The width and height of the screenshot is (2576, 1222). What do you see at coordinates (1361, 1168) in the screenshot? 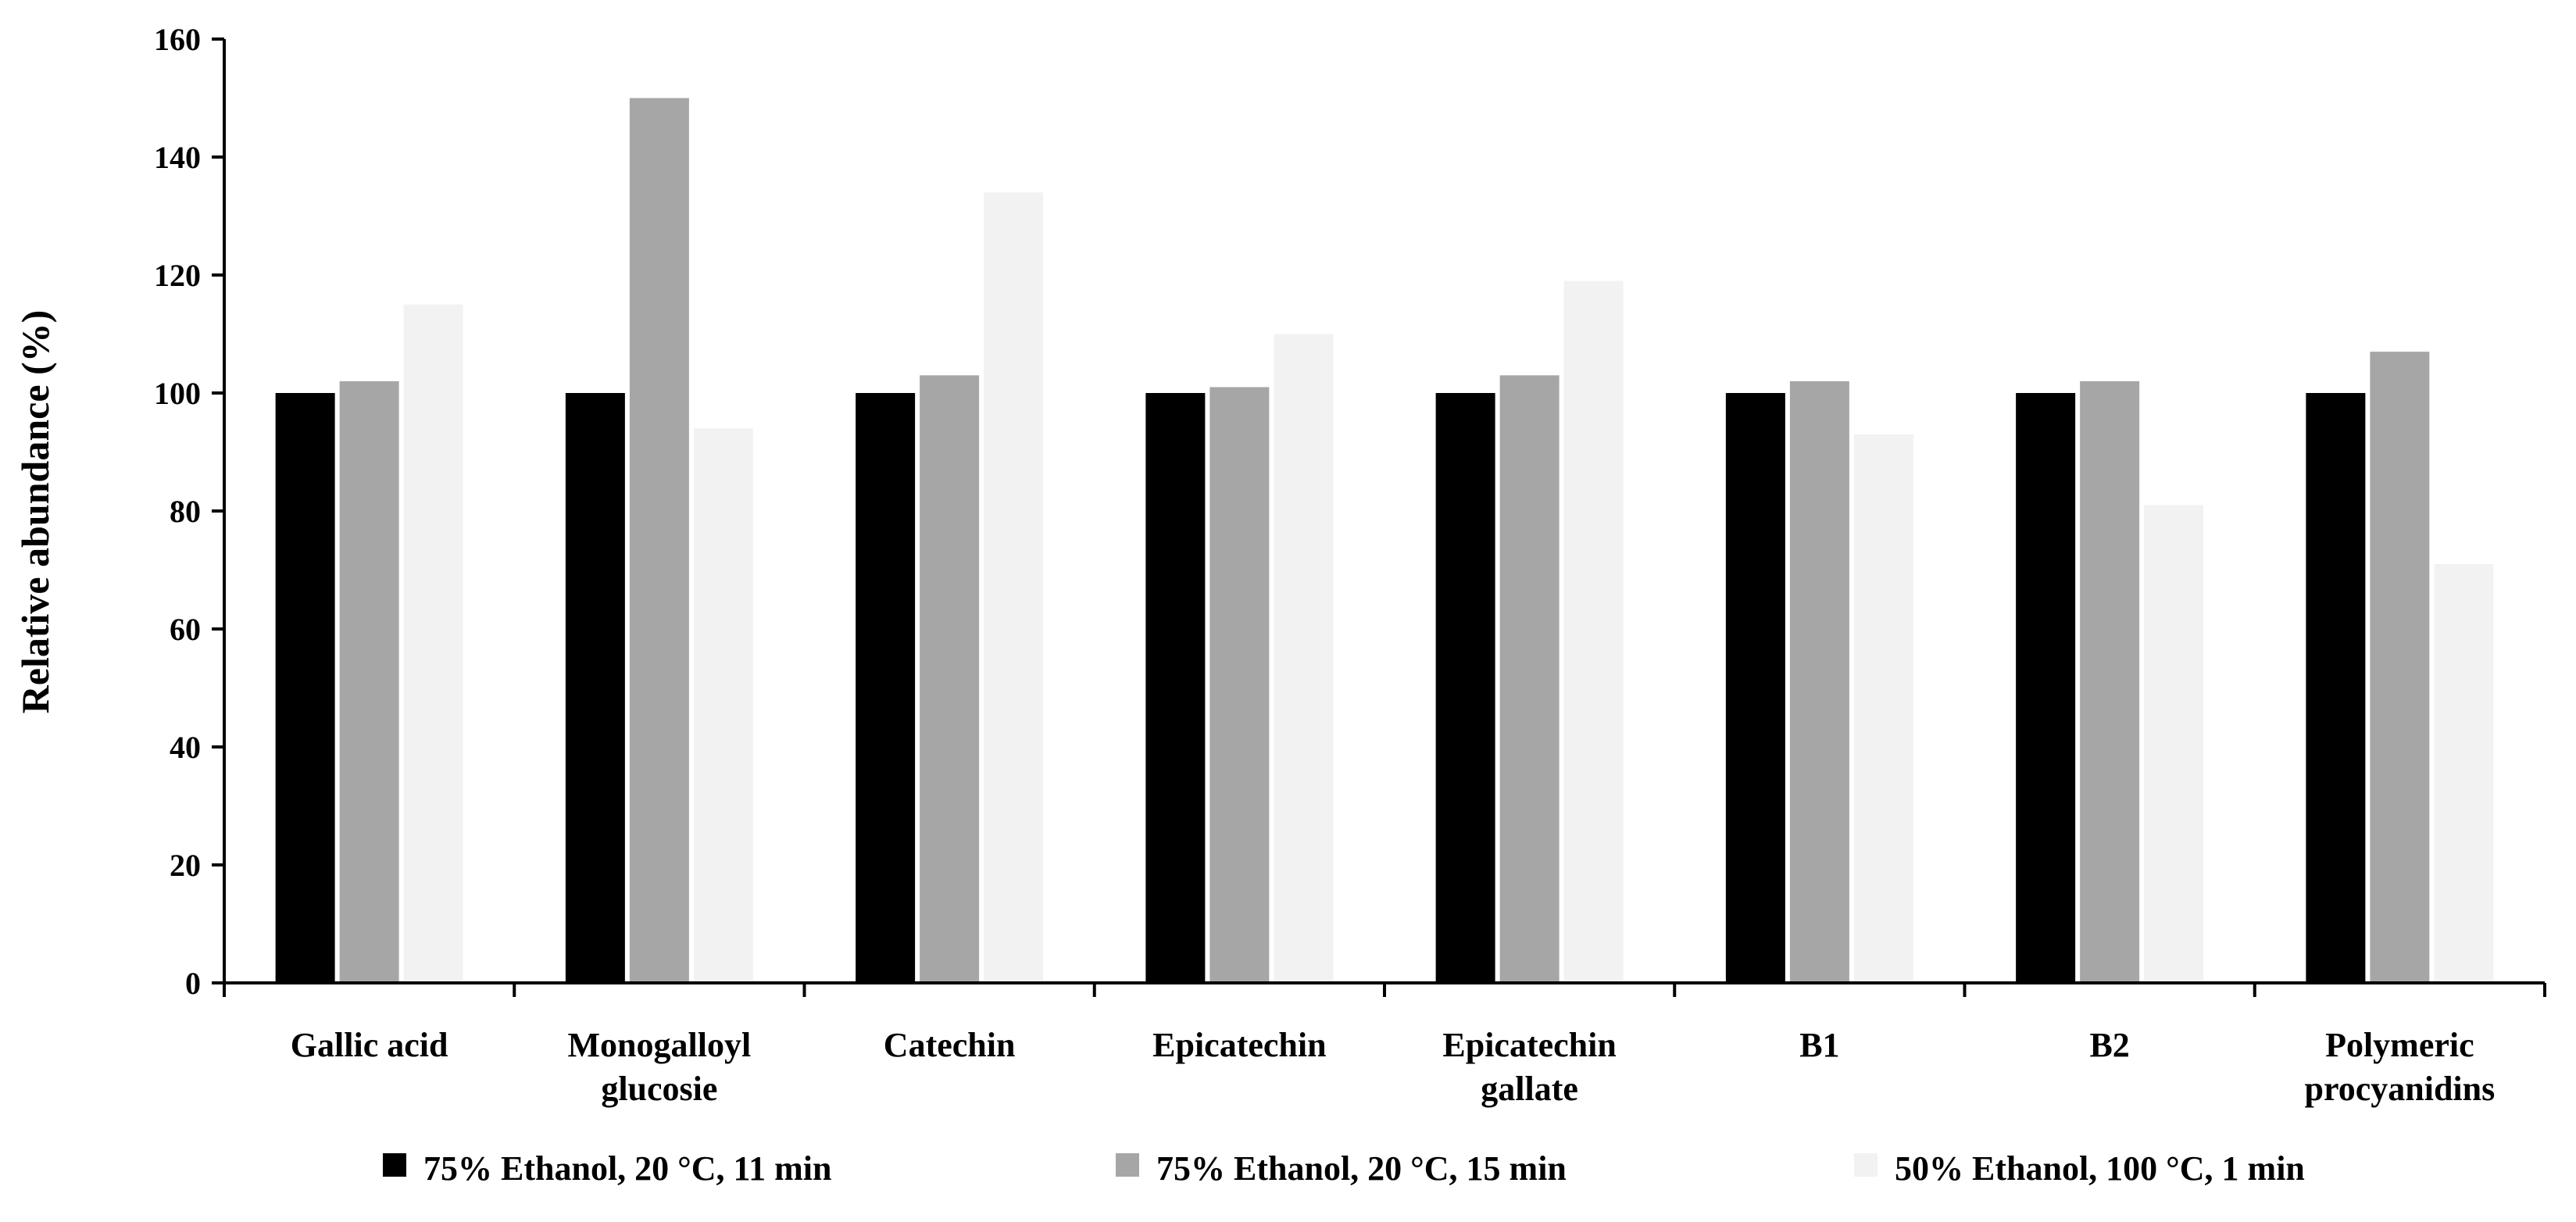
I see `legend-label-2: 75% Ethanol, 20 °C, 15 min` at bounding box center [1361, 1168].